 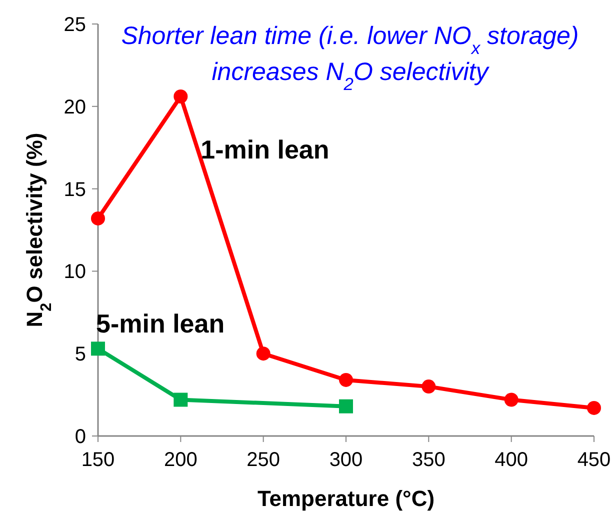 What do you see at coordinates (594, 460) in the screenshot?
I see `x-tick-label: 450` at bounding box center [594, 460].